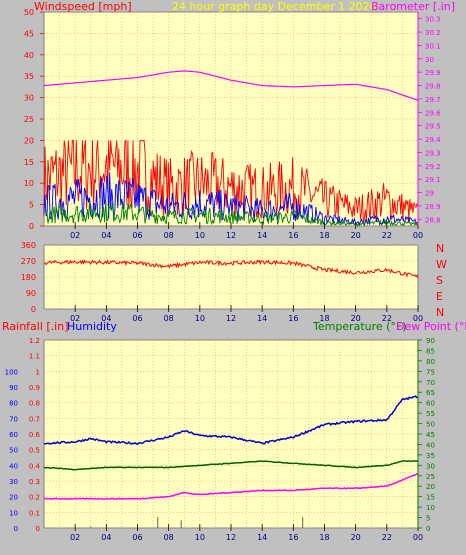  What do you see at coordinates (413, 6) in the screenshot?
I see `barometer-label: Barometer [.in]` at bounding box center [413, 6].